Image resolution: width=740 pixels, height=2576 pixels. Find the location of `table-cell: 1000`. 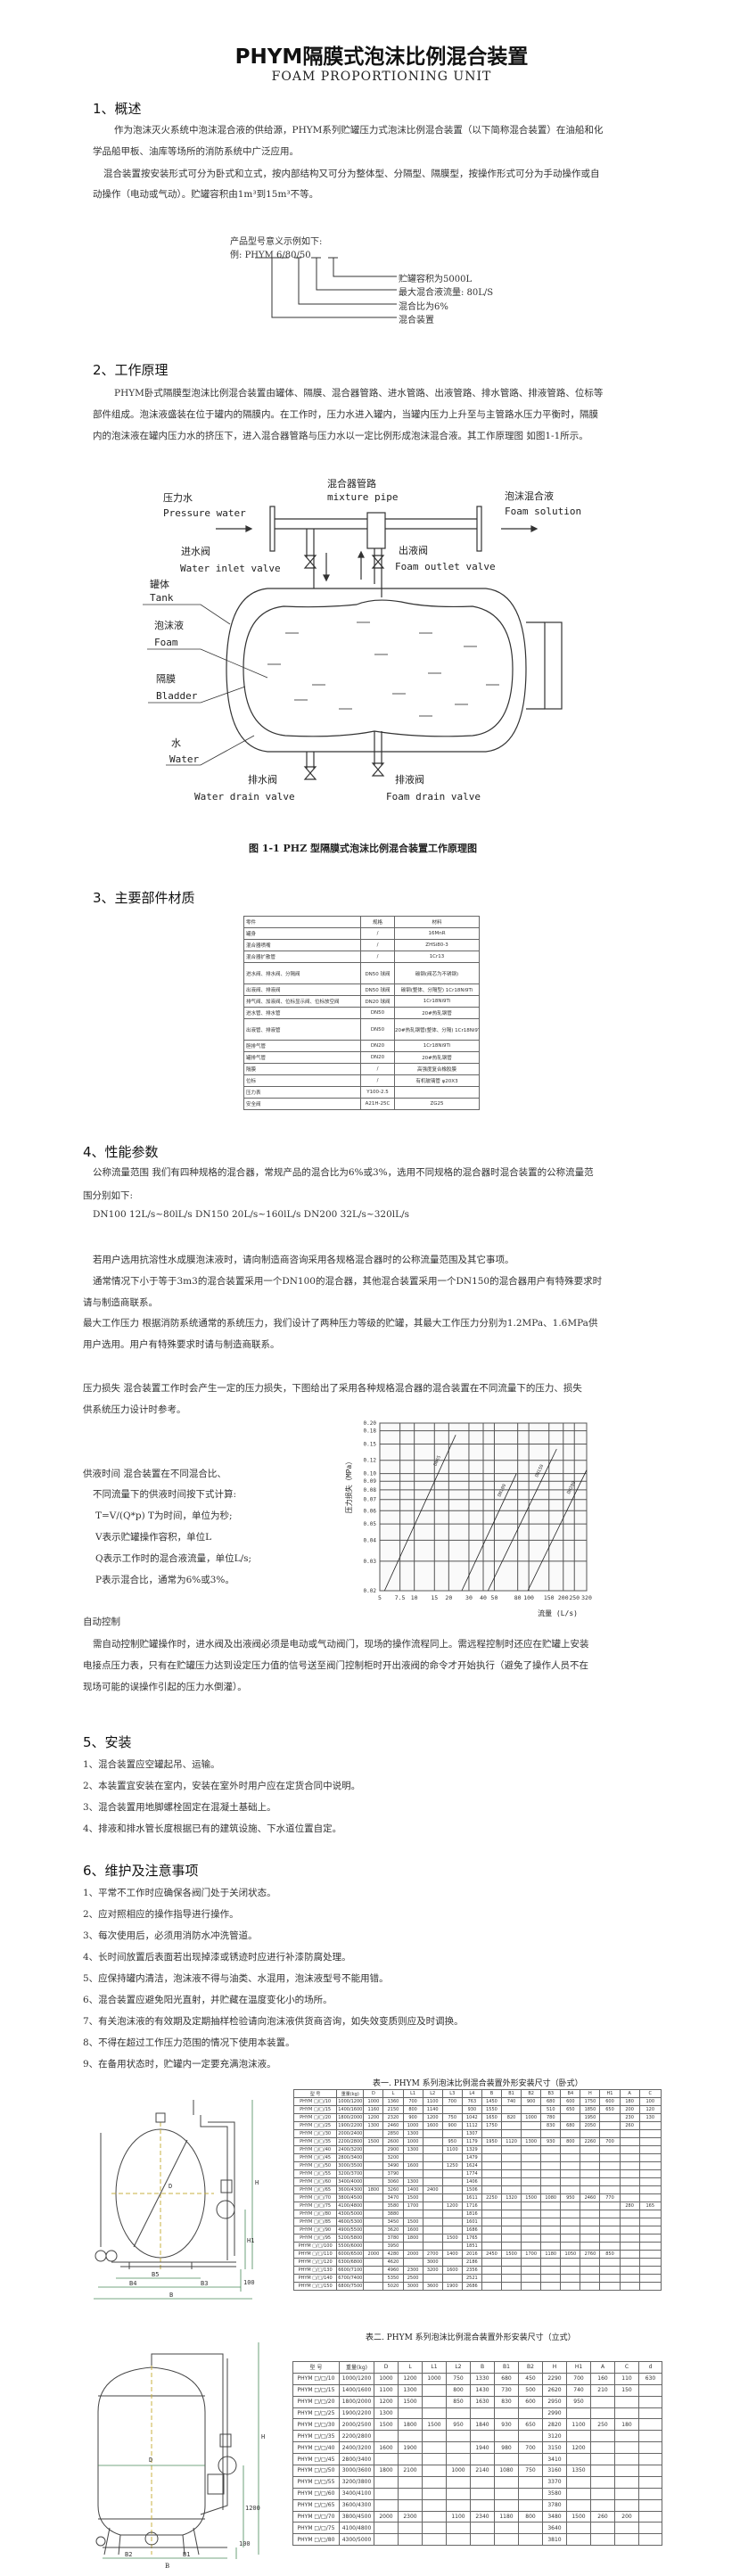

table-cell: 1000 is located at coordinates (386, 2378).